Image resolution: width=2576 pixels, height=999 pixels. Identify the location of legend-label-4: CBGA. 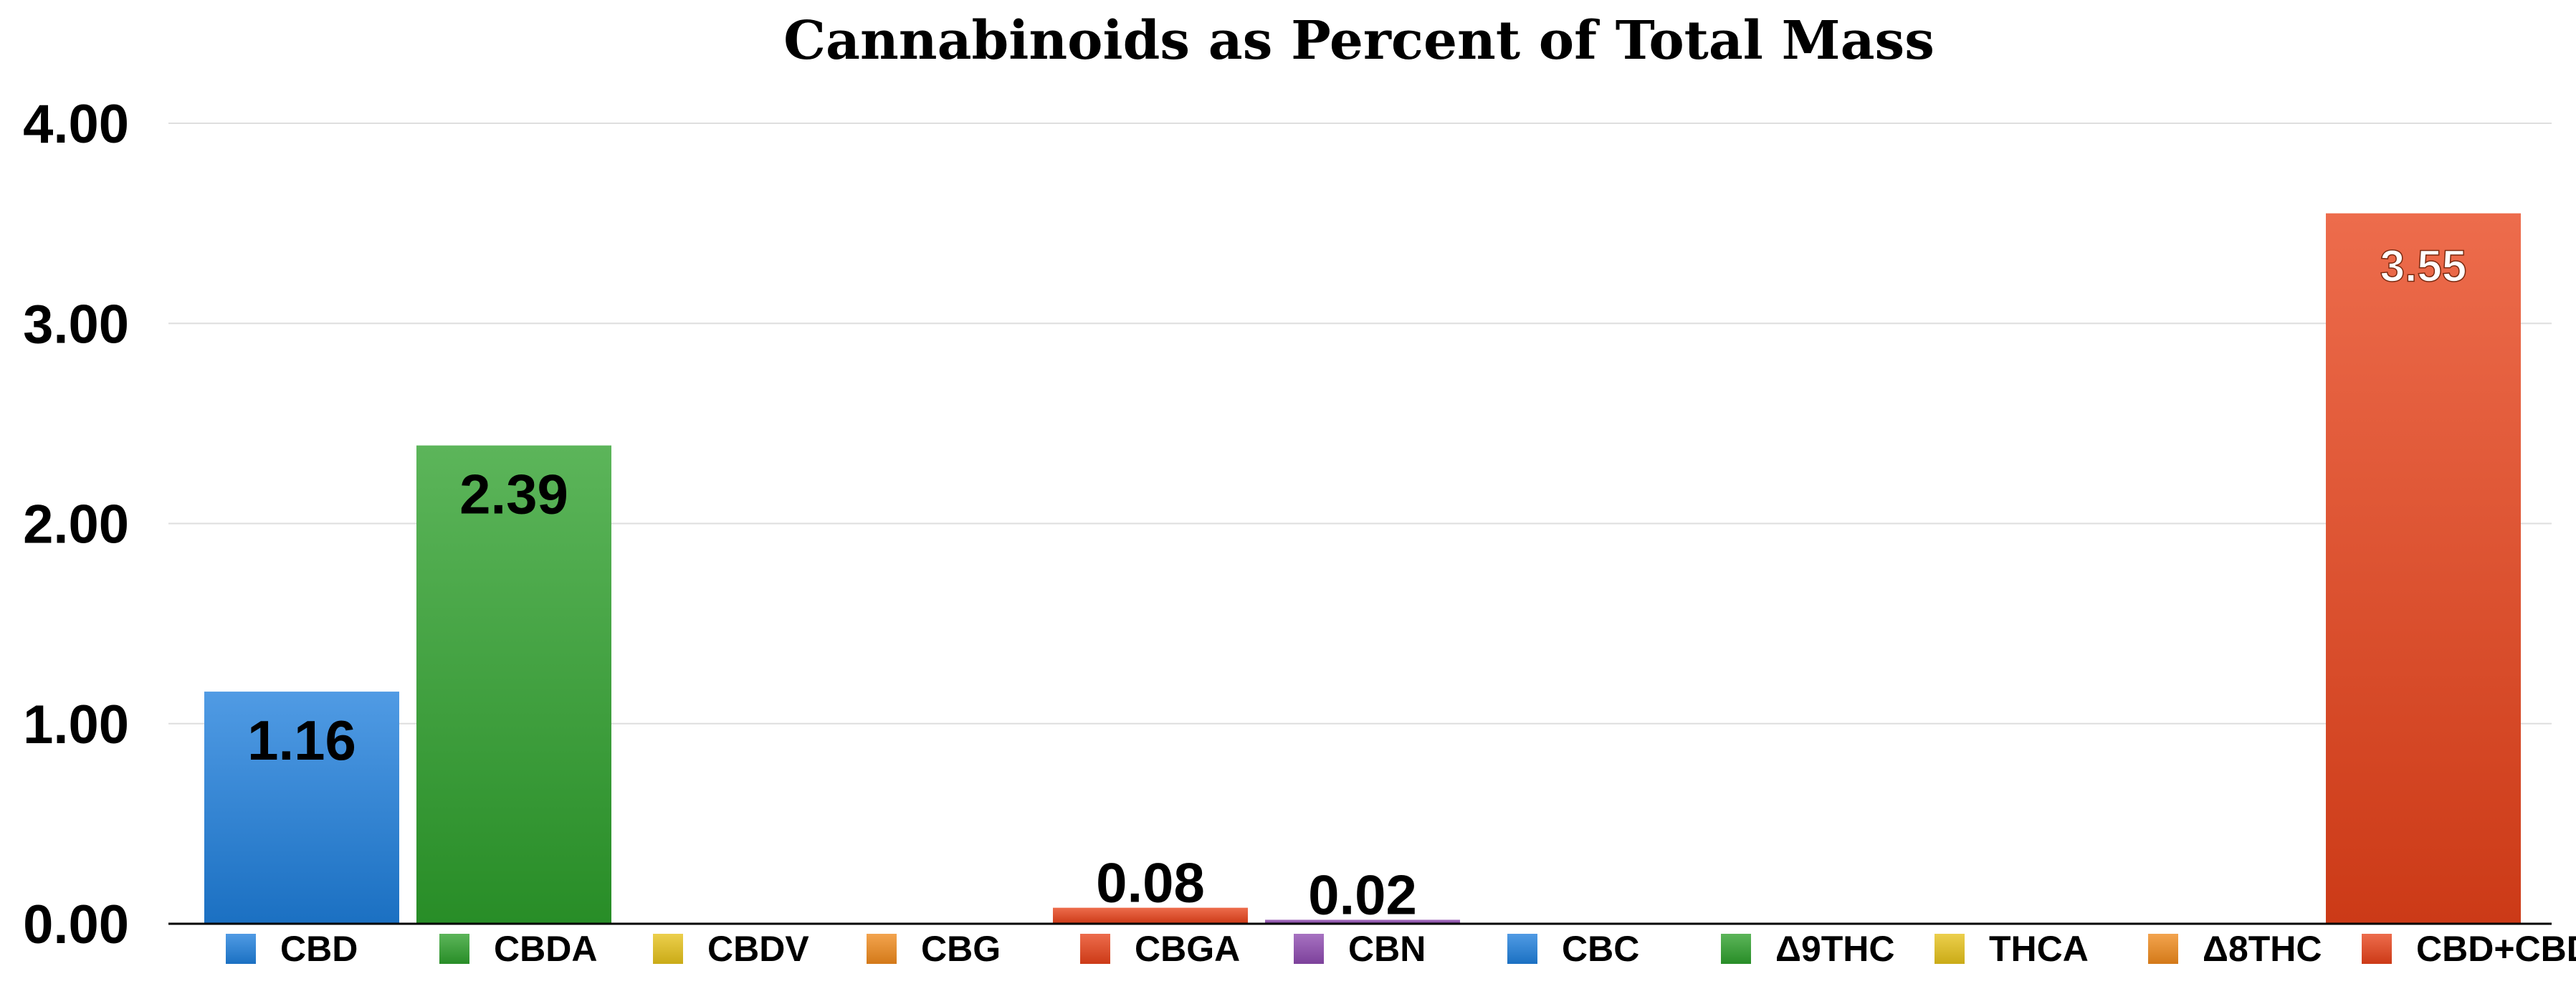
(1187, 949).